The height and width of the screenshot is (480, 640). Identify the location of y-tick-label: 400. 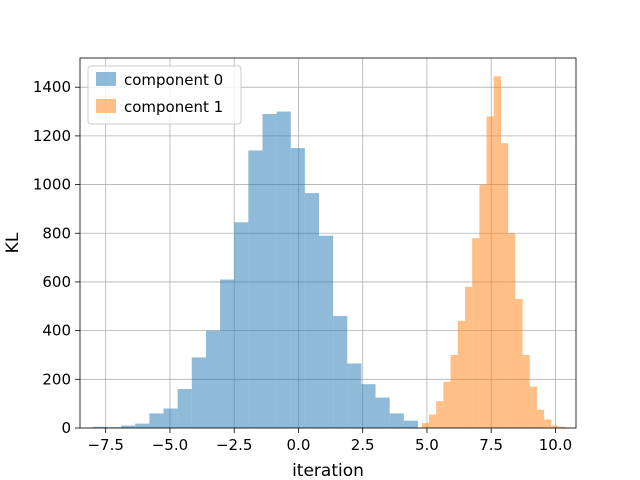
(56, 331).